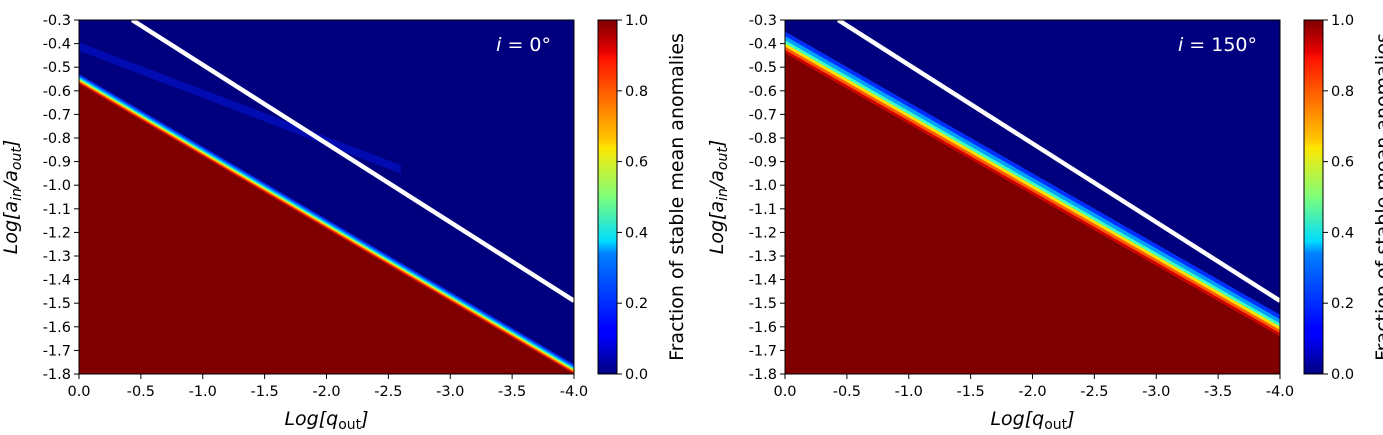 The height and width of the screenshot is (435, 1383). I want to click on panel-label: i = 150°, so click(1217, 45).